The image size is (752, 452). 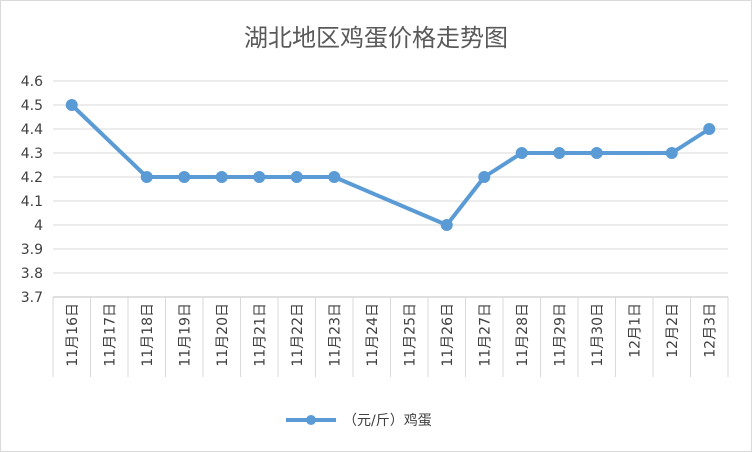 What do you see at coordinates (298, 335) in the screenshot?
I see `x-tick-label: 11月22日` at bounding box center [298, 335].